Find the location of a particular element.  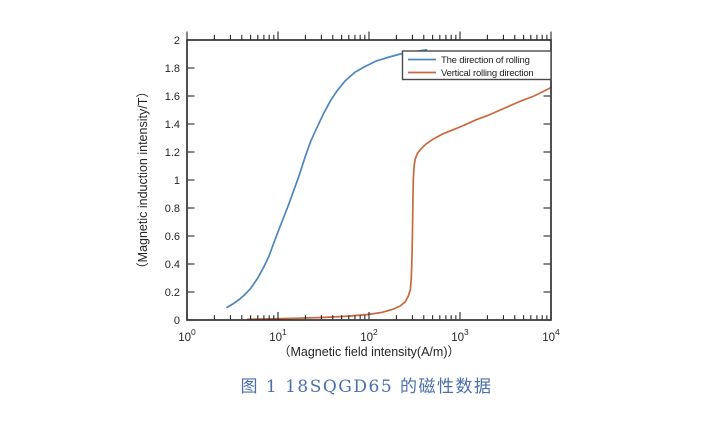

y-tick-label: 1 is located at coordinates (177, 181).